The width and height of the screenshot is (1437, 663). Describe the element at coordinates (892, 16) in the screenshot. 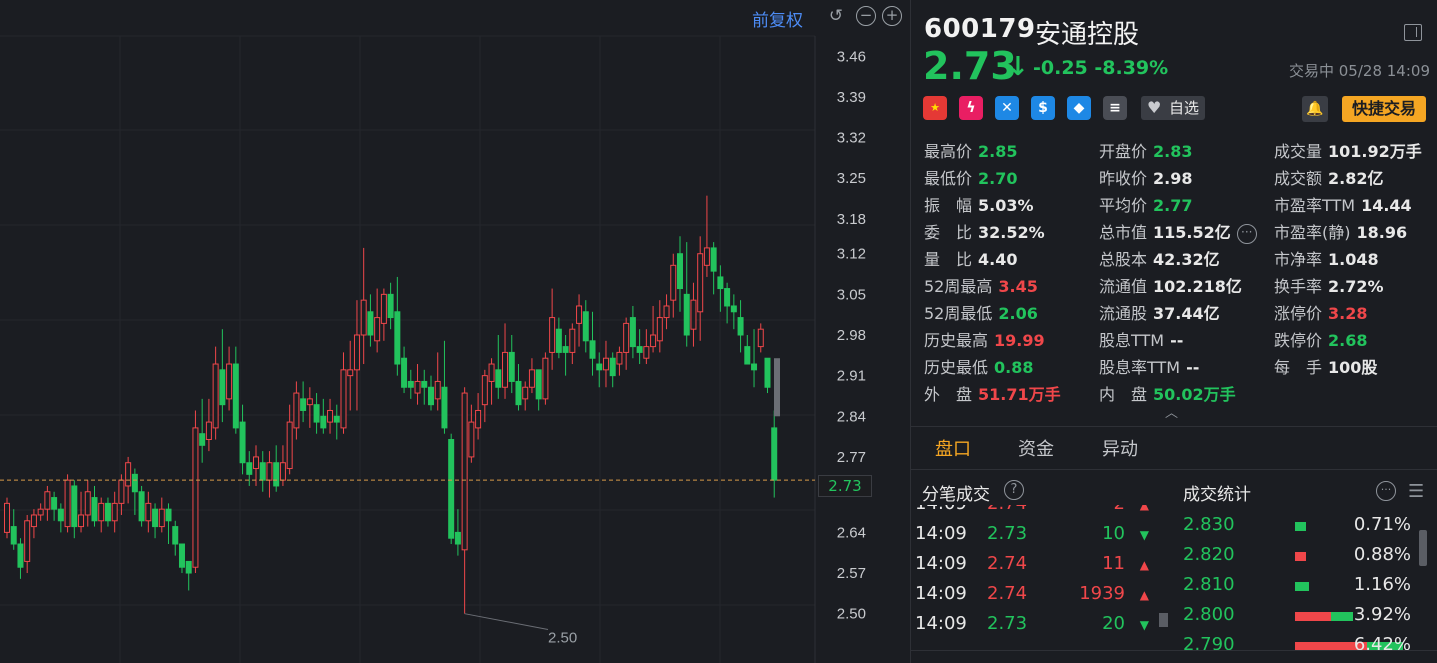

I see `zoom-in-icon: +` at that location.